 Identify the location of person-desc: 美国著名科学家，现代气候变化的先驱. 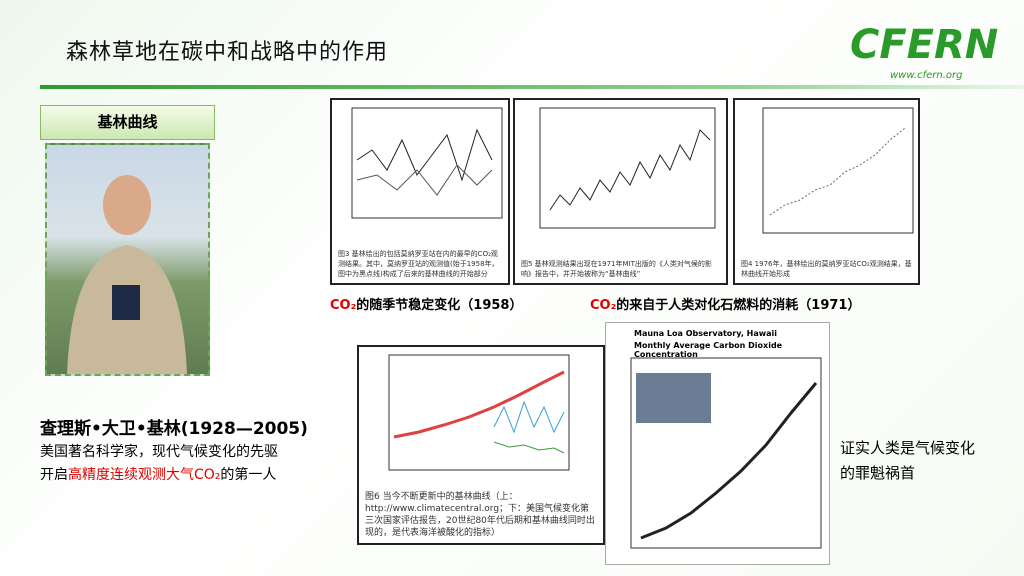
(159, 452).